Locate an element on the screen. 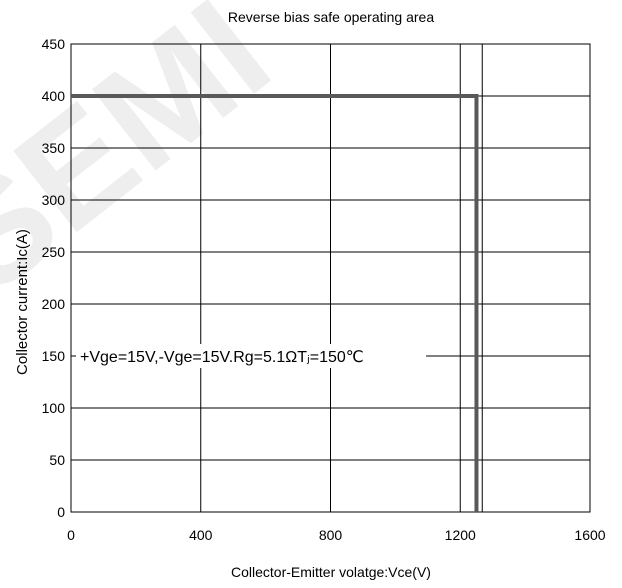 This screenshot has height=588, width=622. x-tick-label: 800 is located at coordinates (331, 535).